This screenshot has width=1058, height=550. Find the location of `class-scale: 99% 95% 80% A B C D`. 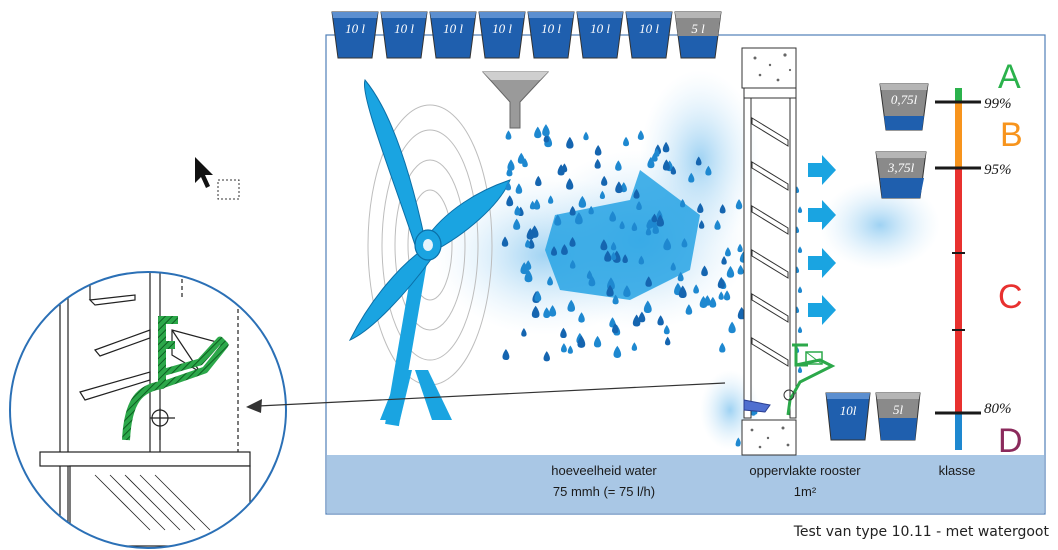

class-scale: 99% 95% 80% A B C D is located at coordinates (979, 259).